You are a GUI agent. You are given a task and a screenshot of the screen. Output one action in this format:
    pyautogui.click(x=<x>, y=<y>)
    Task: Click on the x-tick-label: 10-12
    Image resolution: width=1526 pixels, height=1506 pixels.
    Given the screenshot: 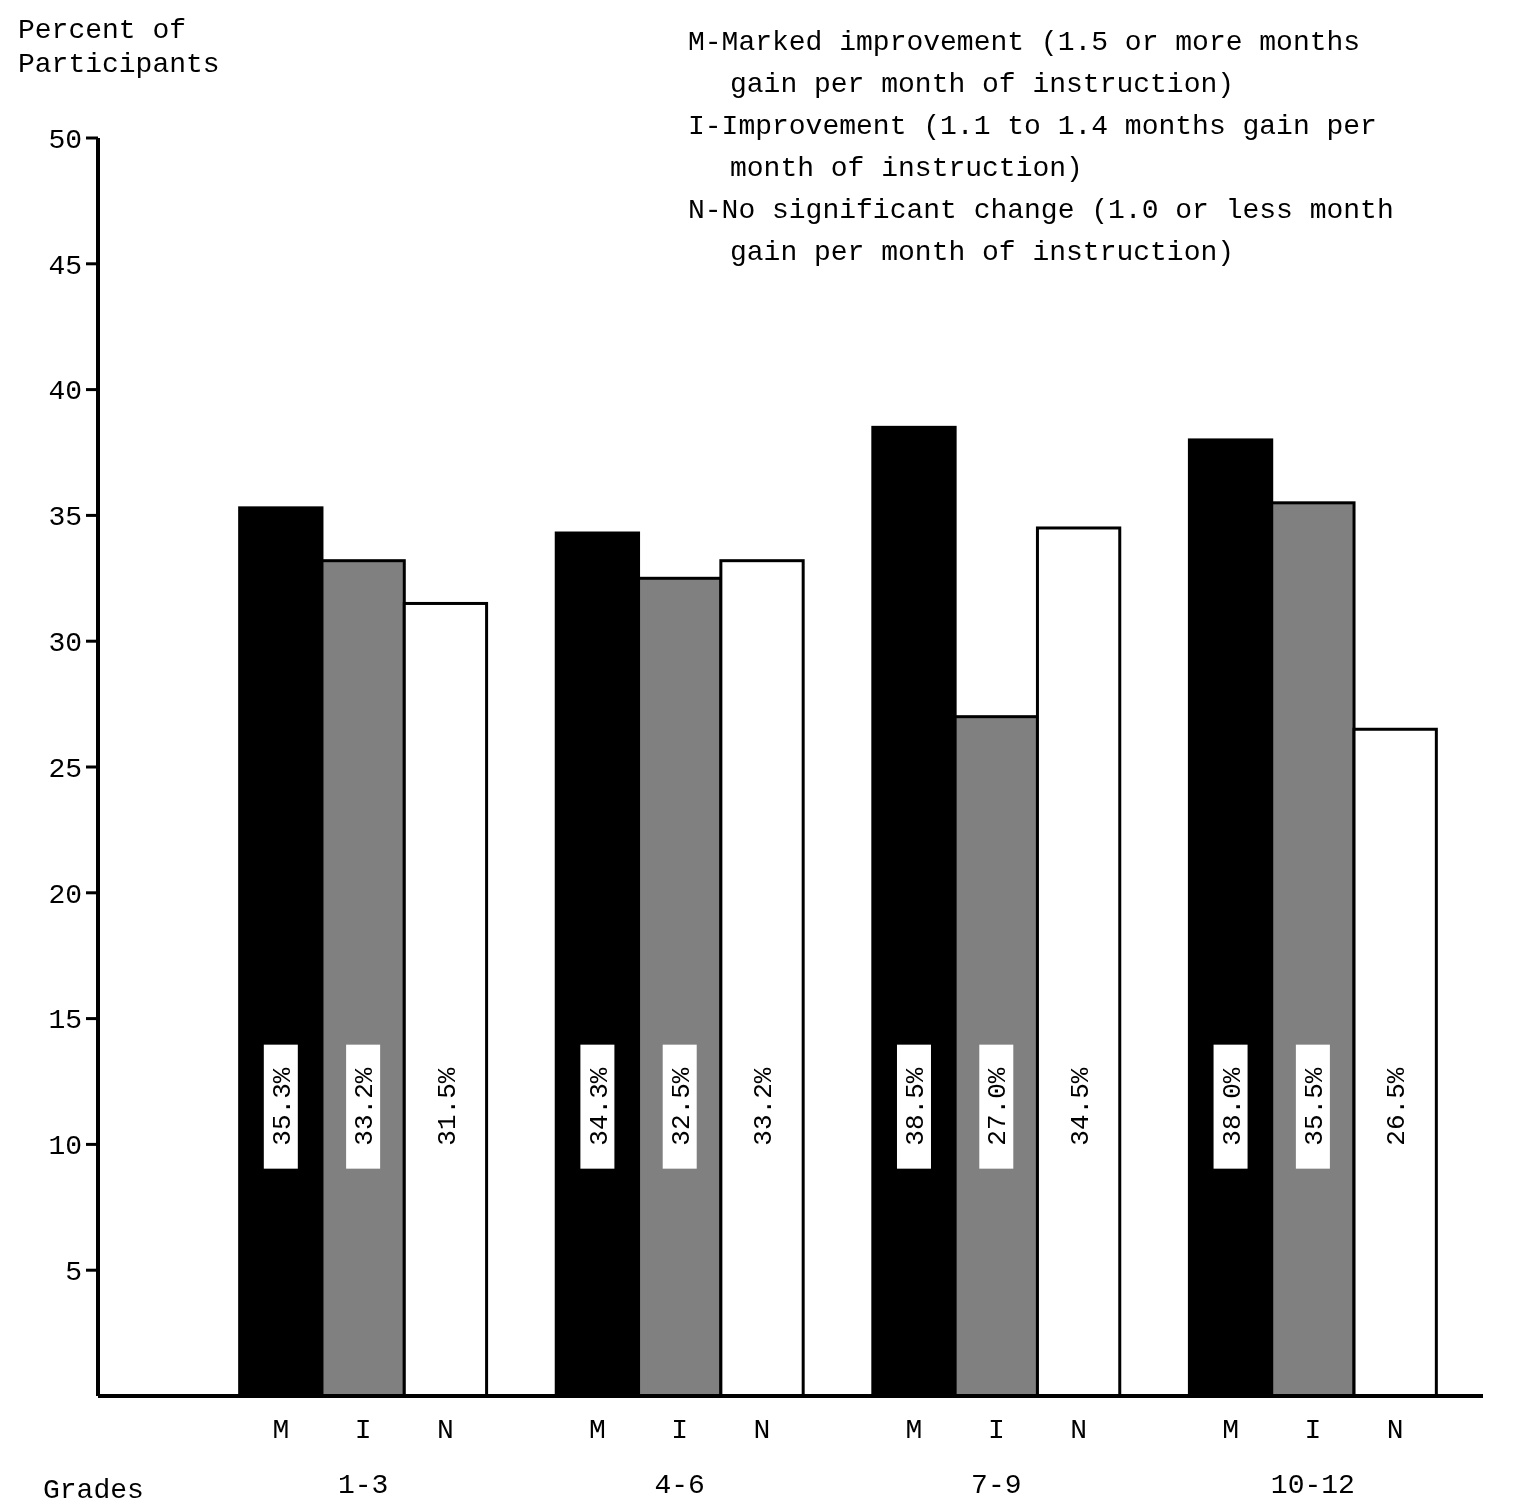 What is the action you would take?
    pyautogui.click(x=1312, y=1485)
    